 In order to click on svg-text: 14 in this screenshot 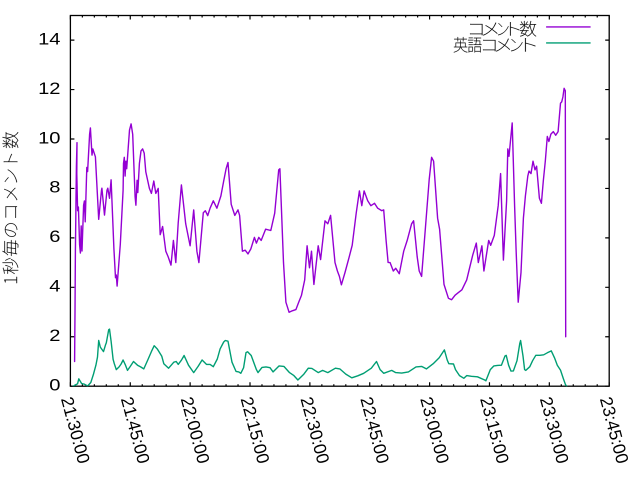, I will do `click(49, 38)`.